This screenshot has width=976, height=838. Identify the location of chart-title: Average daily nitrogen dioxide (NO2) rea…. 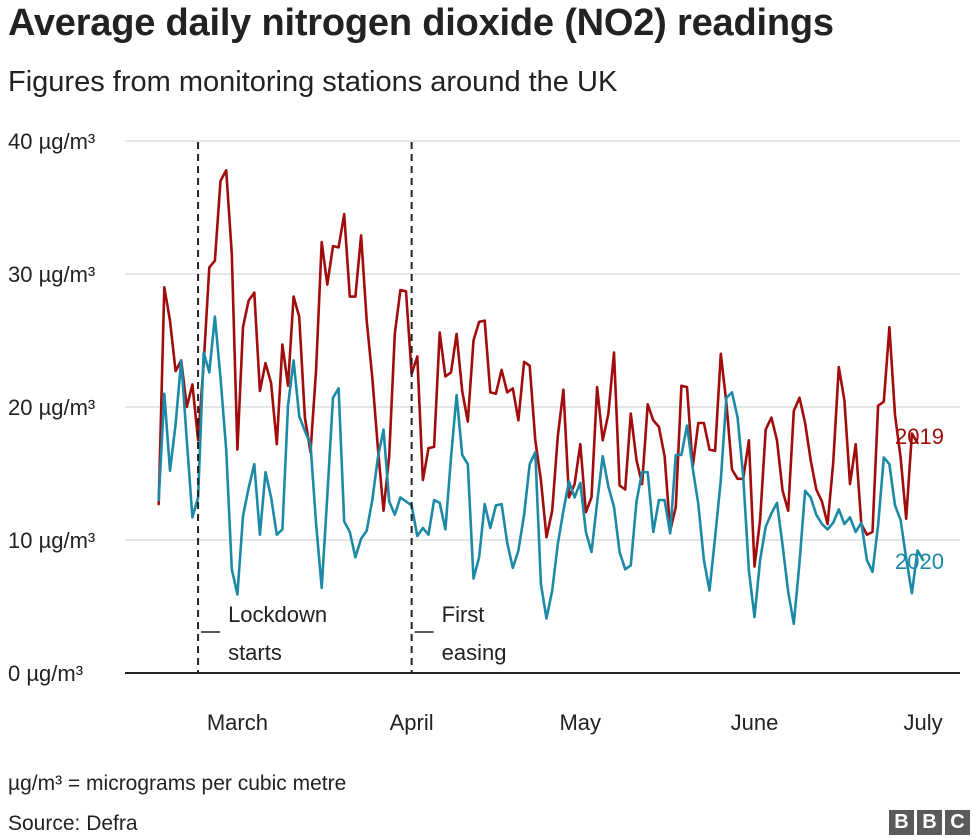
(421, 23).